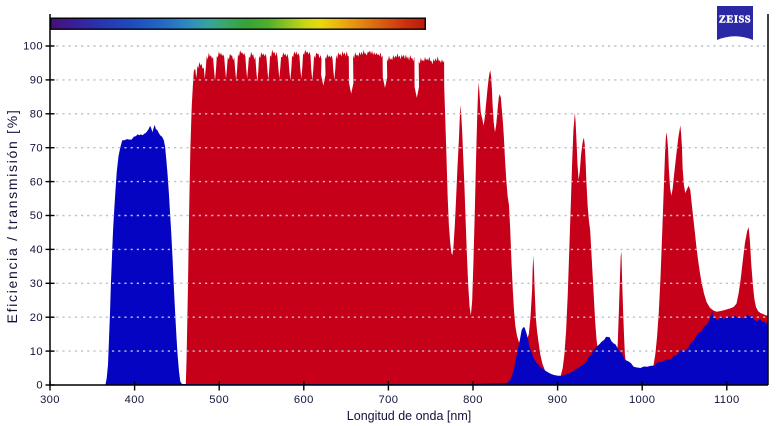  Describe the element at coordinates (36, 81) in the screenshot. I see `svg-text: 90` at that location.